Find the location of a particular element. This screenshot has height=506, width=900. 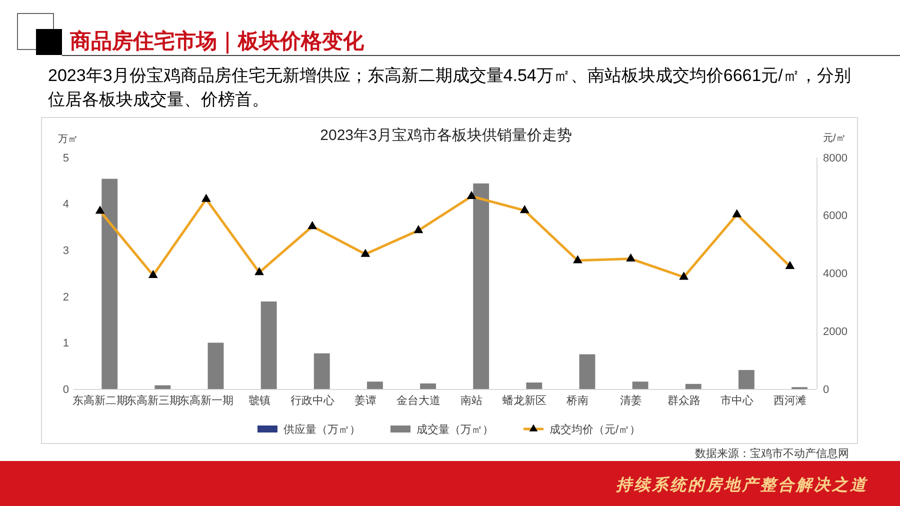

x-tick-label: 东高新二期 is located at coordinates (100, 400).